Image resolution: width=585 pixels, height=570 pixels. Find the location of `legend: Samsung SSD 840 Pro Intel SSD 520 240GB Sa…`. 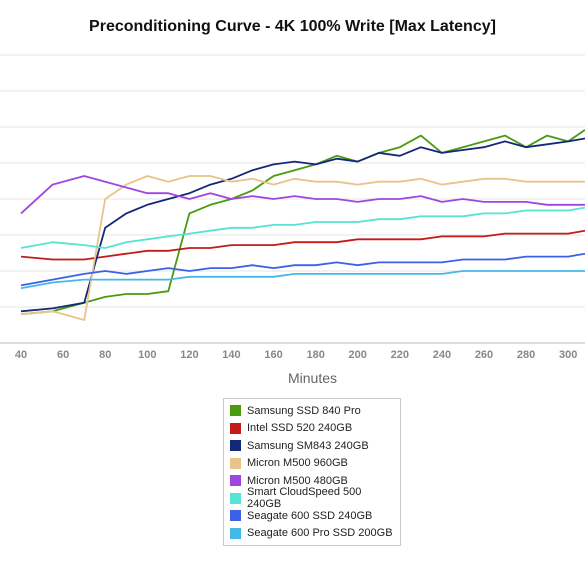

legend: Samsung SSD 840 Pro Intel SSD 520 240GB Sa… is located at coordinates (312, 472).